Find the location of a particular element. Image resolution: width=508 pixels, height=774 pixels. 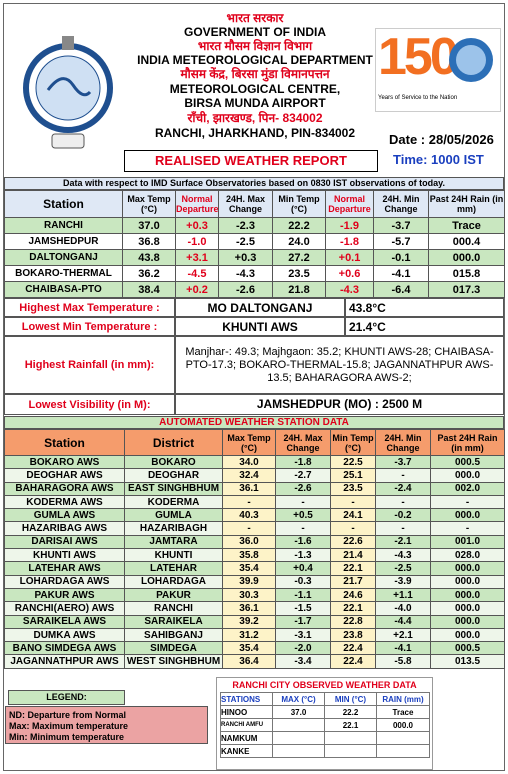

row: BOKARO AWS BOKARO 34.0 -1.8 22.5 -3.7 000.5 is located at coordinates (254, 462).